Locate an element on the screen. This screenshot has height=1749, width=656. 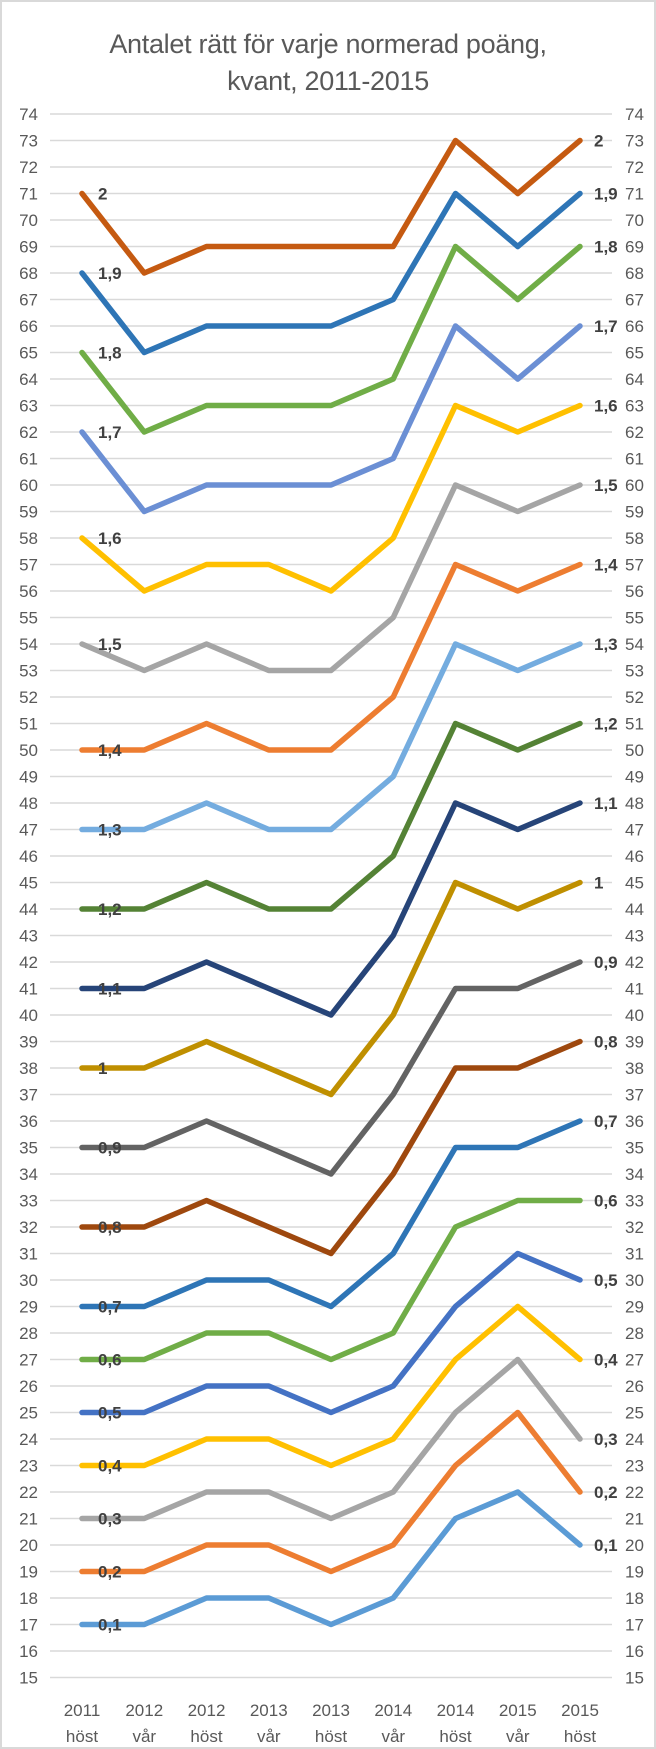
series-end-label-1,8: 1,8 is located at coordinates (606, 247).